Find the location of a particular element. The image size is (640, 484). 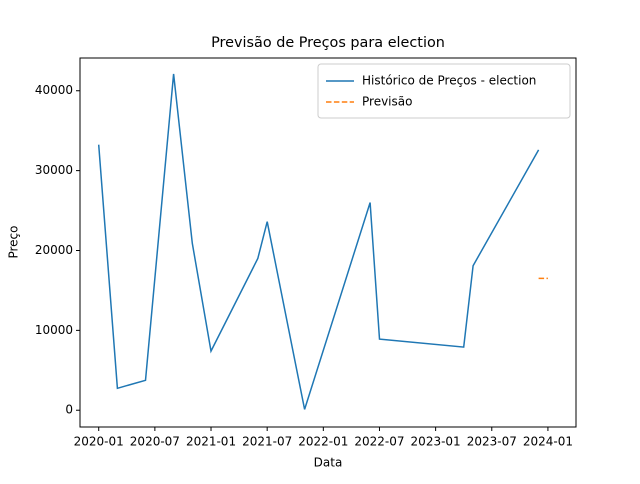

legend-box is located at coordinates (444, 91).